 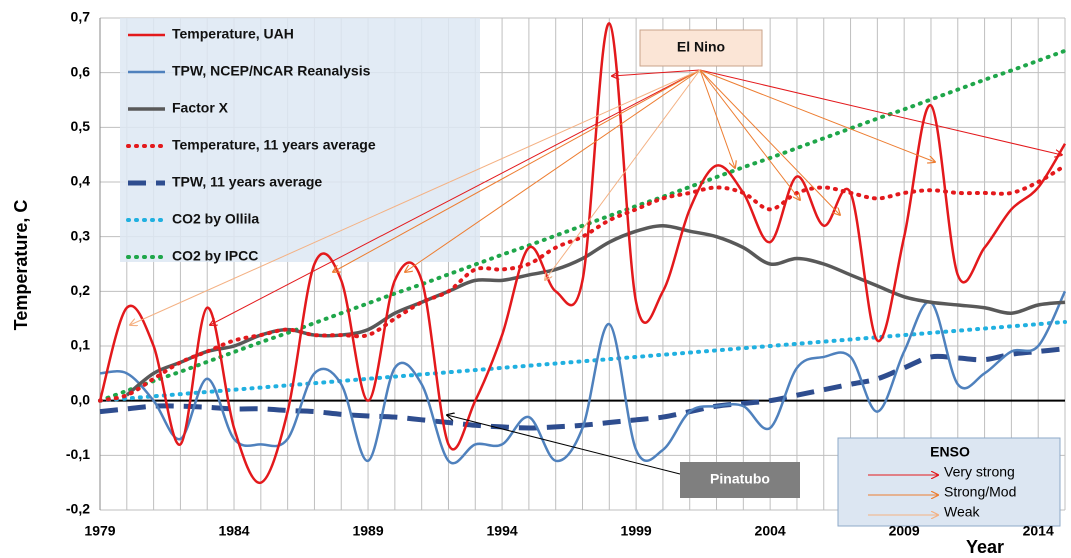 I want to click on enso-box, so click(x=949, y=482).